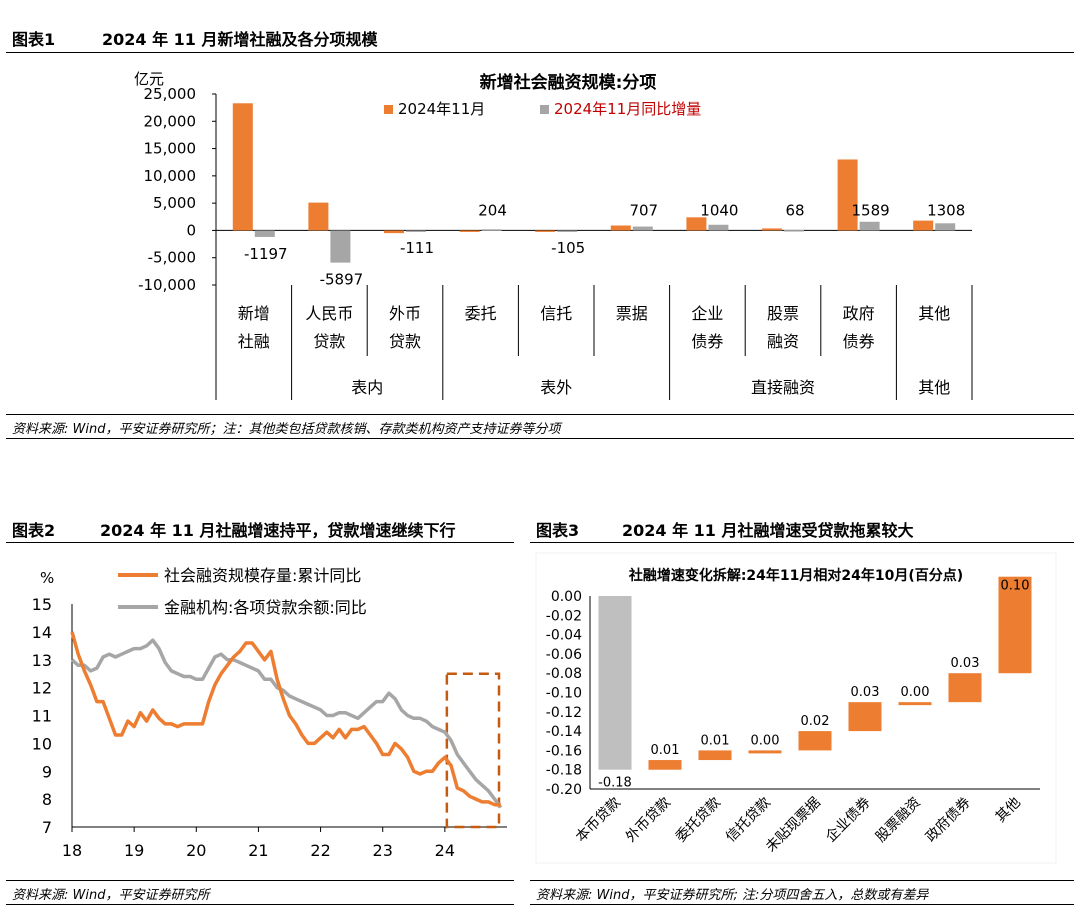 This screenshot has width=1080, height=922. What do you see at coordinates (72, 850) in the screenshot?
I see `chart2-x-tick-label: 18` at bounding box center [72, 850].